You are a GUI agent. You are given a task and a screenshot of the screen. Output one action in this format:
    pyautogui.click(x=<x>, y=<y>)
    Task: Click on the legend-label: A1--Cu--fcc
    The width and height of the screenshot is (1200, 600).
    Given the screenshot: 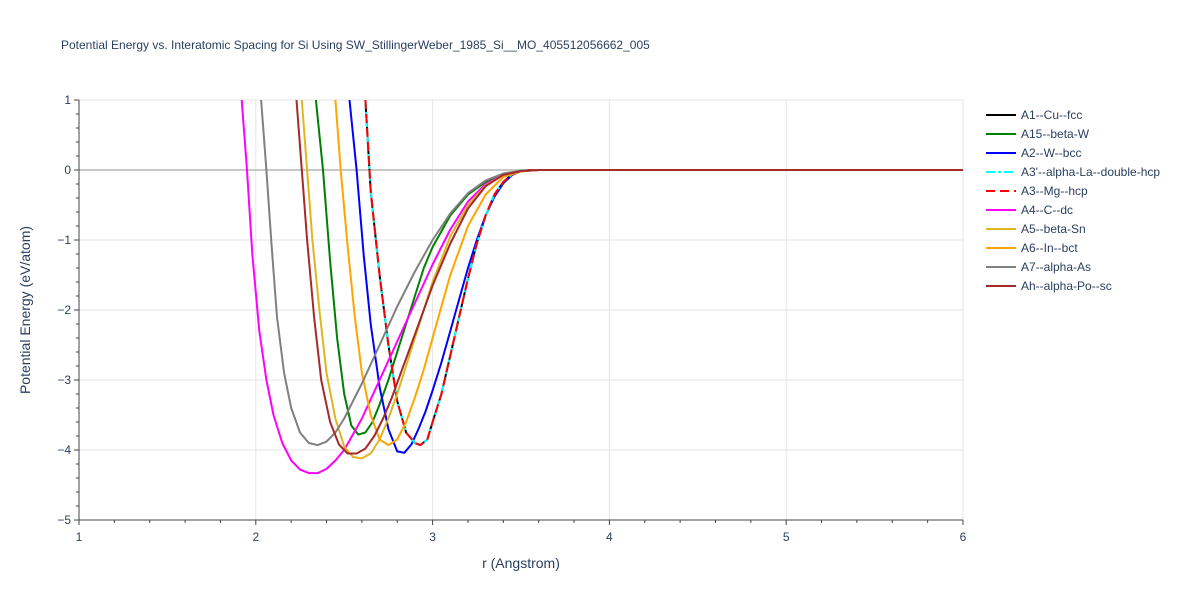 What is the action you would take?
    pyautogui.click(x=1051, y=115)
    